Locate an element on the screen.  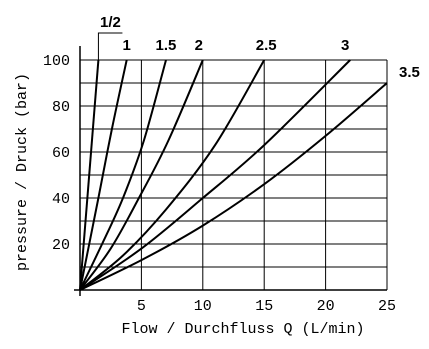
series-label: 1.5 is located at coordinates (166, 45).